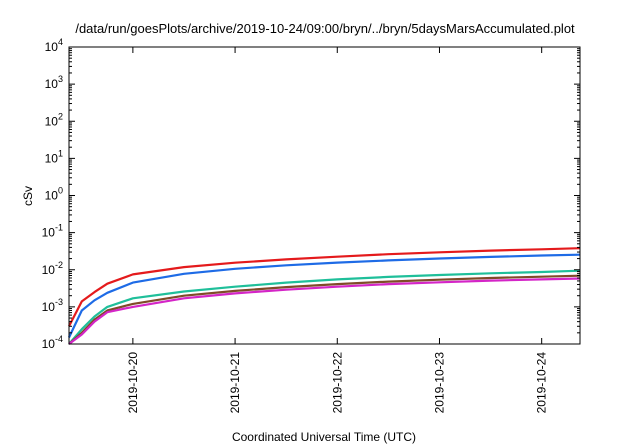  Describe the element at coordinates (542, 383) in the screenshot. I see `x-tick-label: 2019-10-24` at that location.